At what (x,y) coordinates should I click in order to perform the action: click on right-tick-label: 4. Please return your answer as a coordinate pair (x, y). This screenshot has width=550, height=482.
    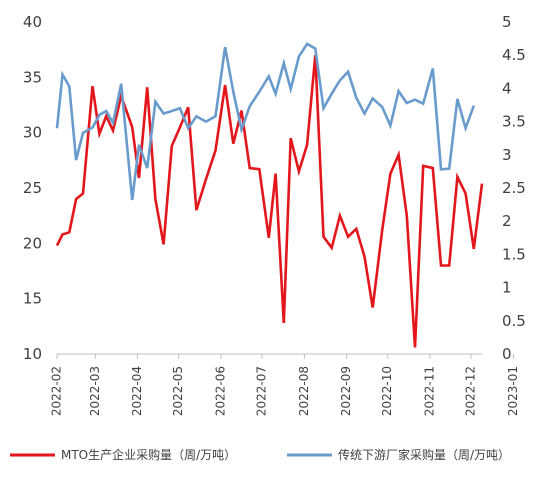
    Looking at the image, I should click on (507, 88).